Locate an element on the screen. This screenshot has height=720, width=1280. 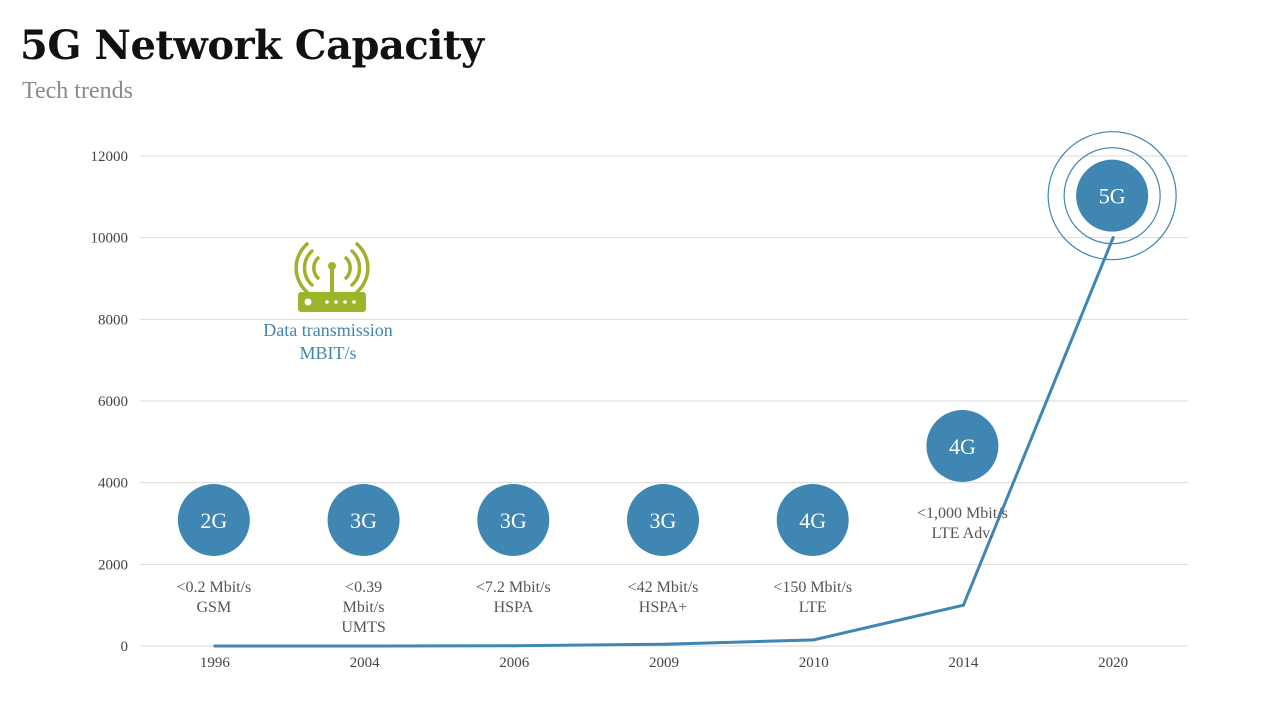
x-tick-label: 1996 is located at coordinates (215, 663).